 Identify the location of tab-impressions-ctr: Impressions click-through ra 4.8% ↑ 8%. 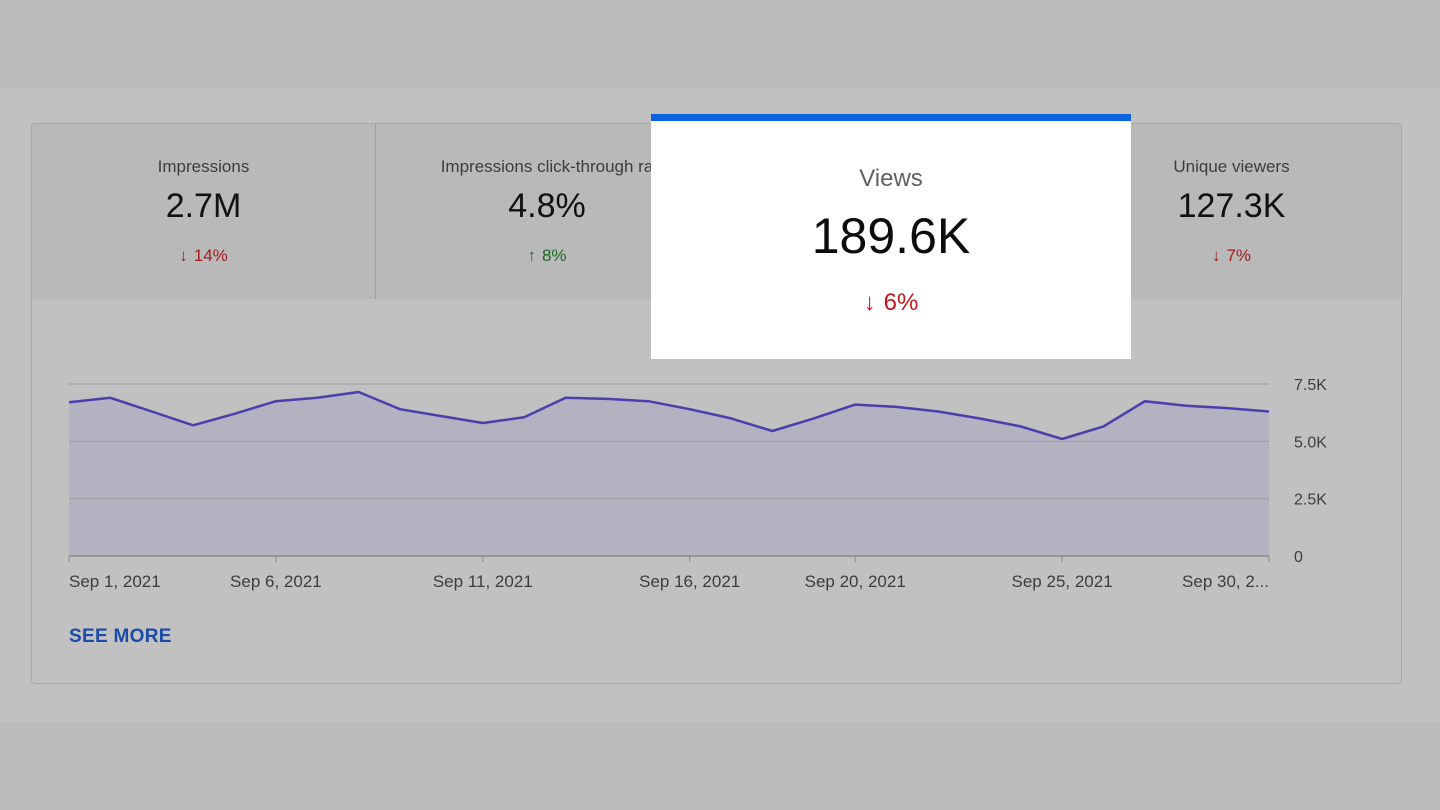
(547, 211).